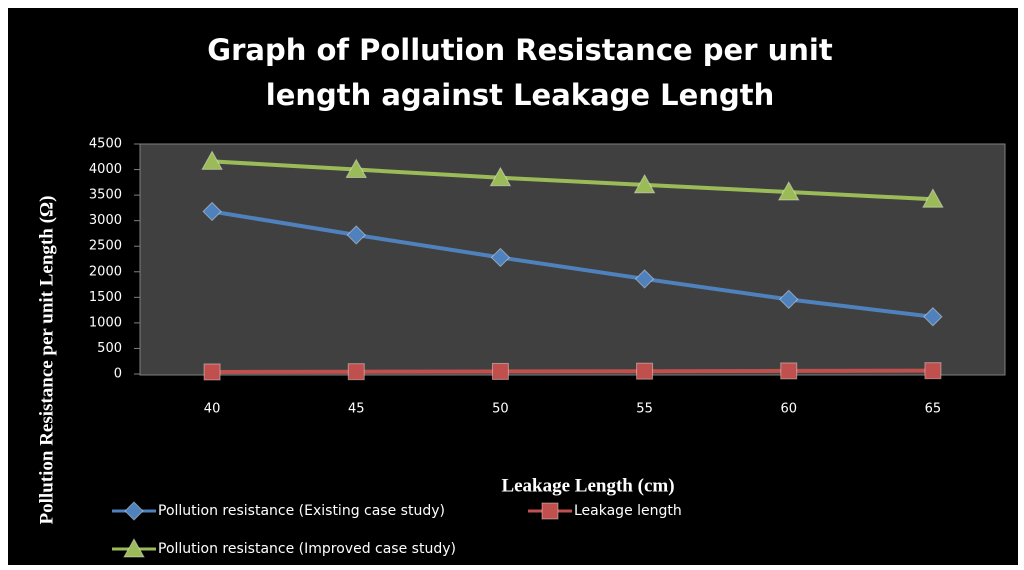 The width and height of the screenshot is (1024, 570). Describe the element at coordinates (933, 409) in the screenshot. I see `x-tick-label: 65` at that location.